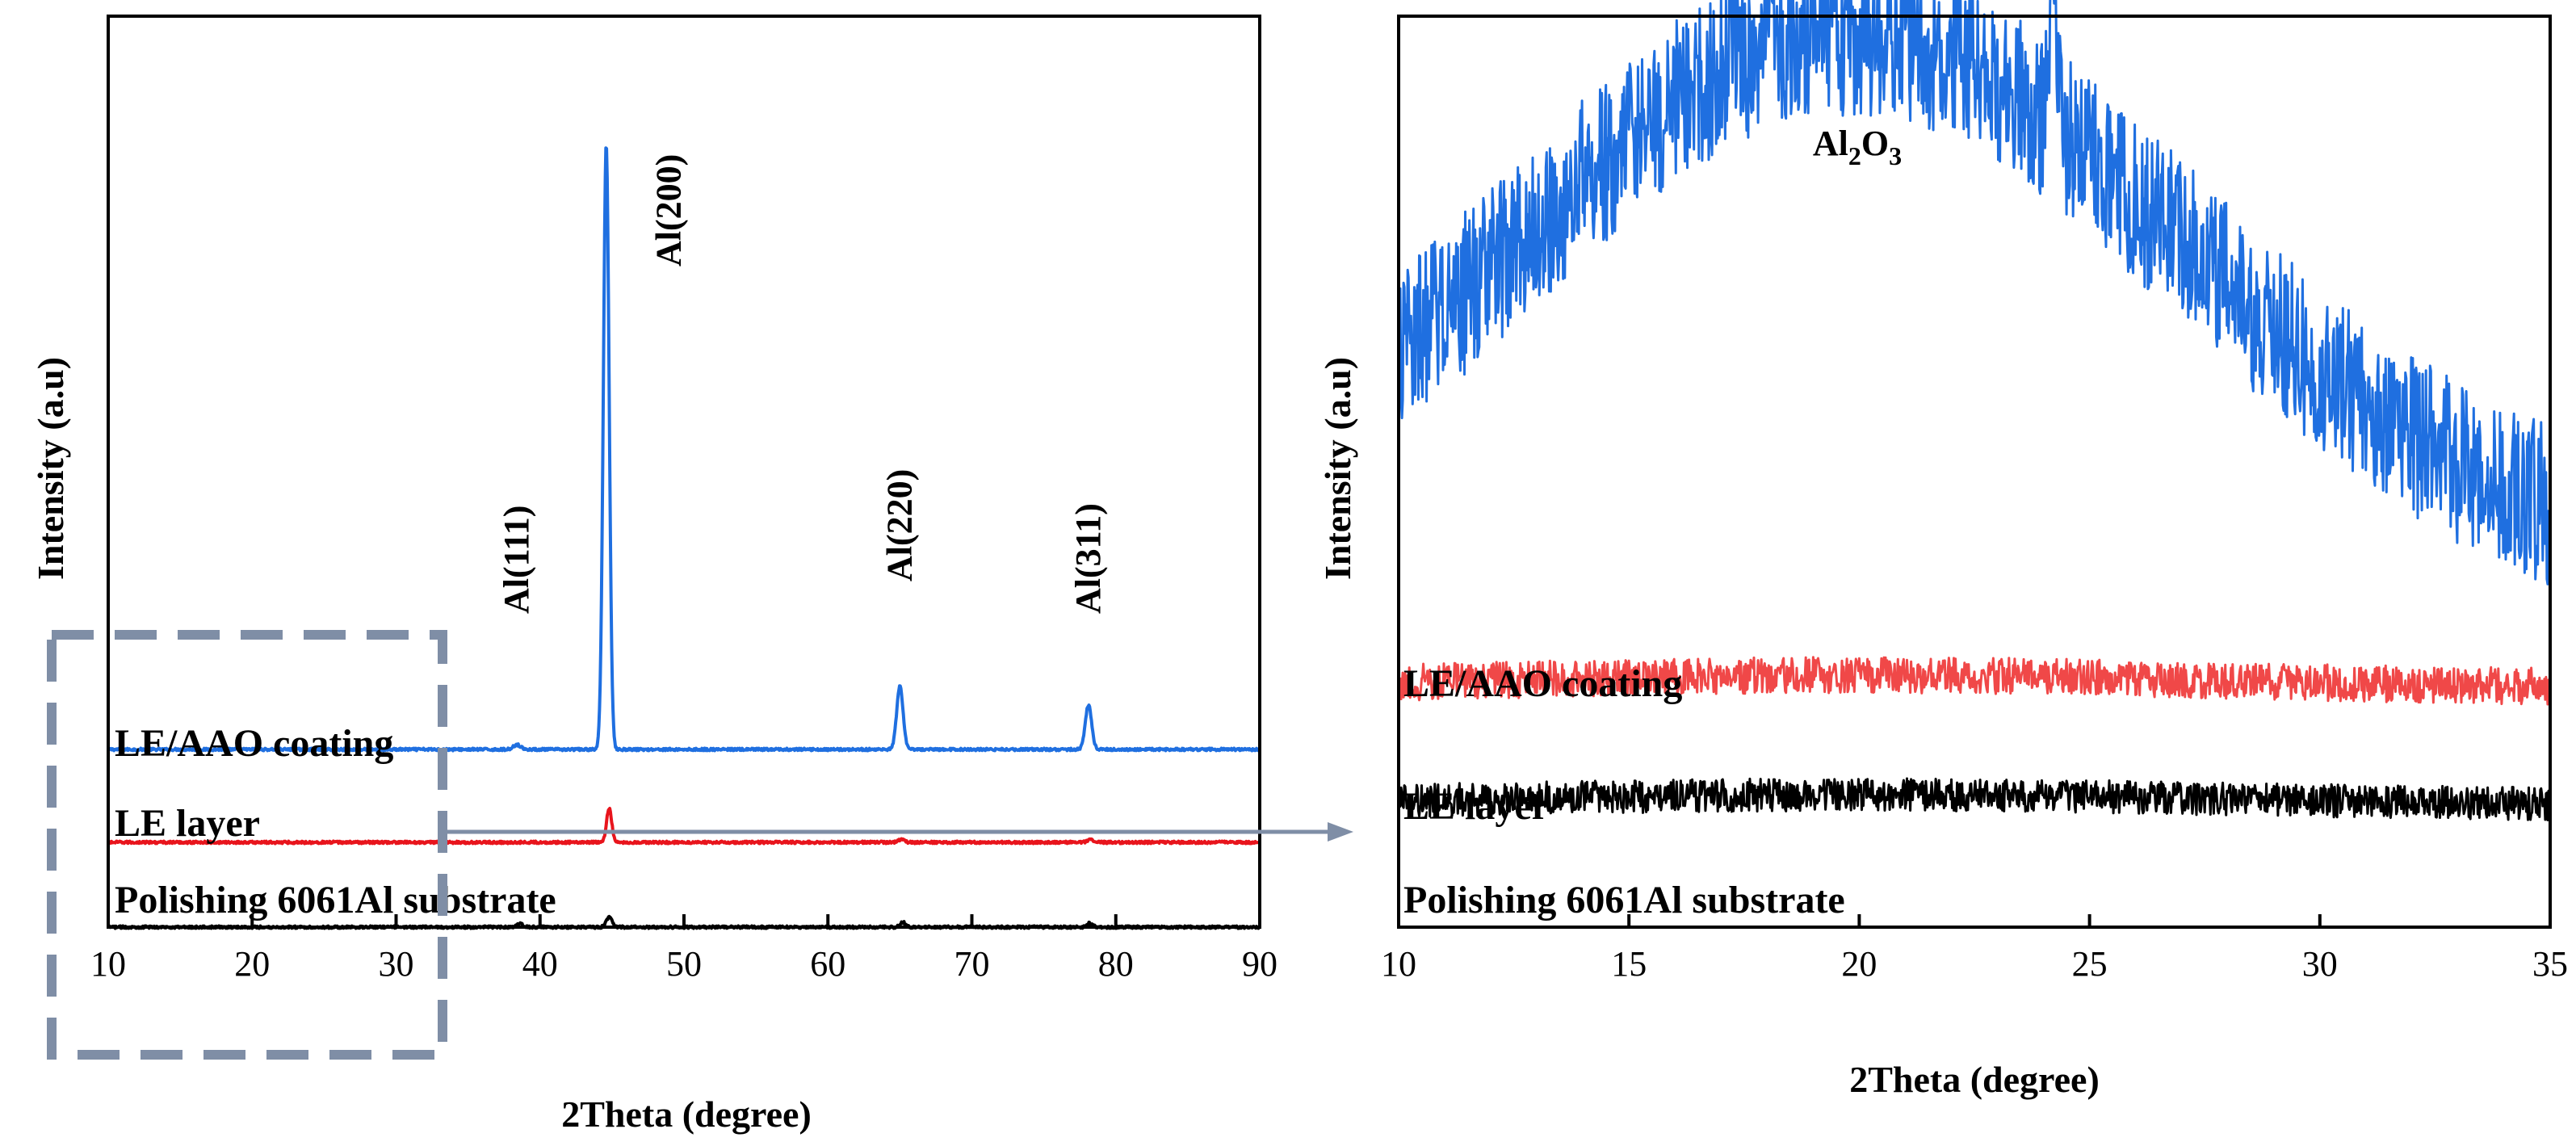 The width and height of the screenshot is (2576, 1146). What do you see at coordinates (669, 211) in the screenshot?
I see `left-annotation-1: Al(200)` at bounding box center [669, 211].